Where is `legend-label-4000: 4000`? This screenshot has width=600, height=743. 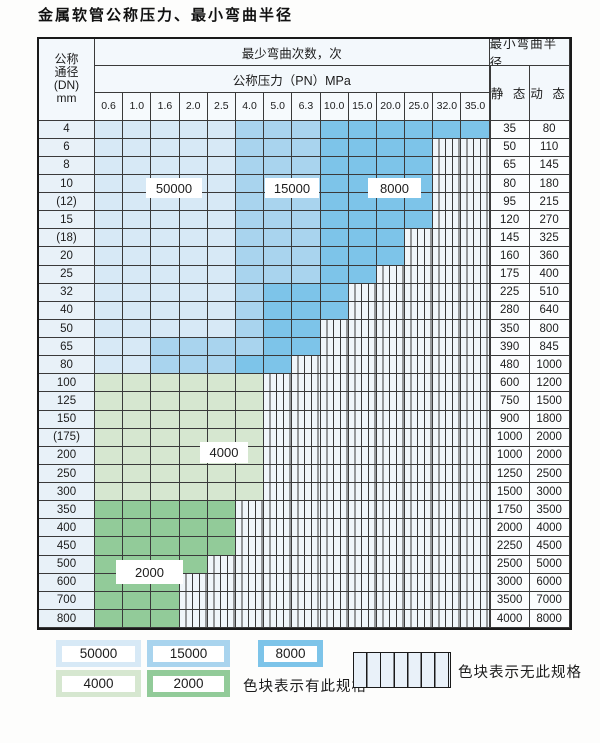 legend-label-4000: 4000 is located at coordinates (98, 683).